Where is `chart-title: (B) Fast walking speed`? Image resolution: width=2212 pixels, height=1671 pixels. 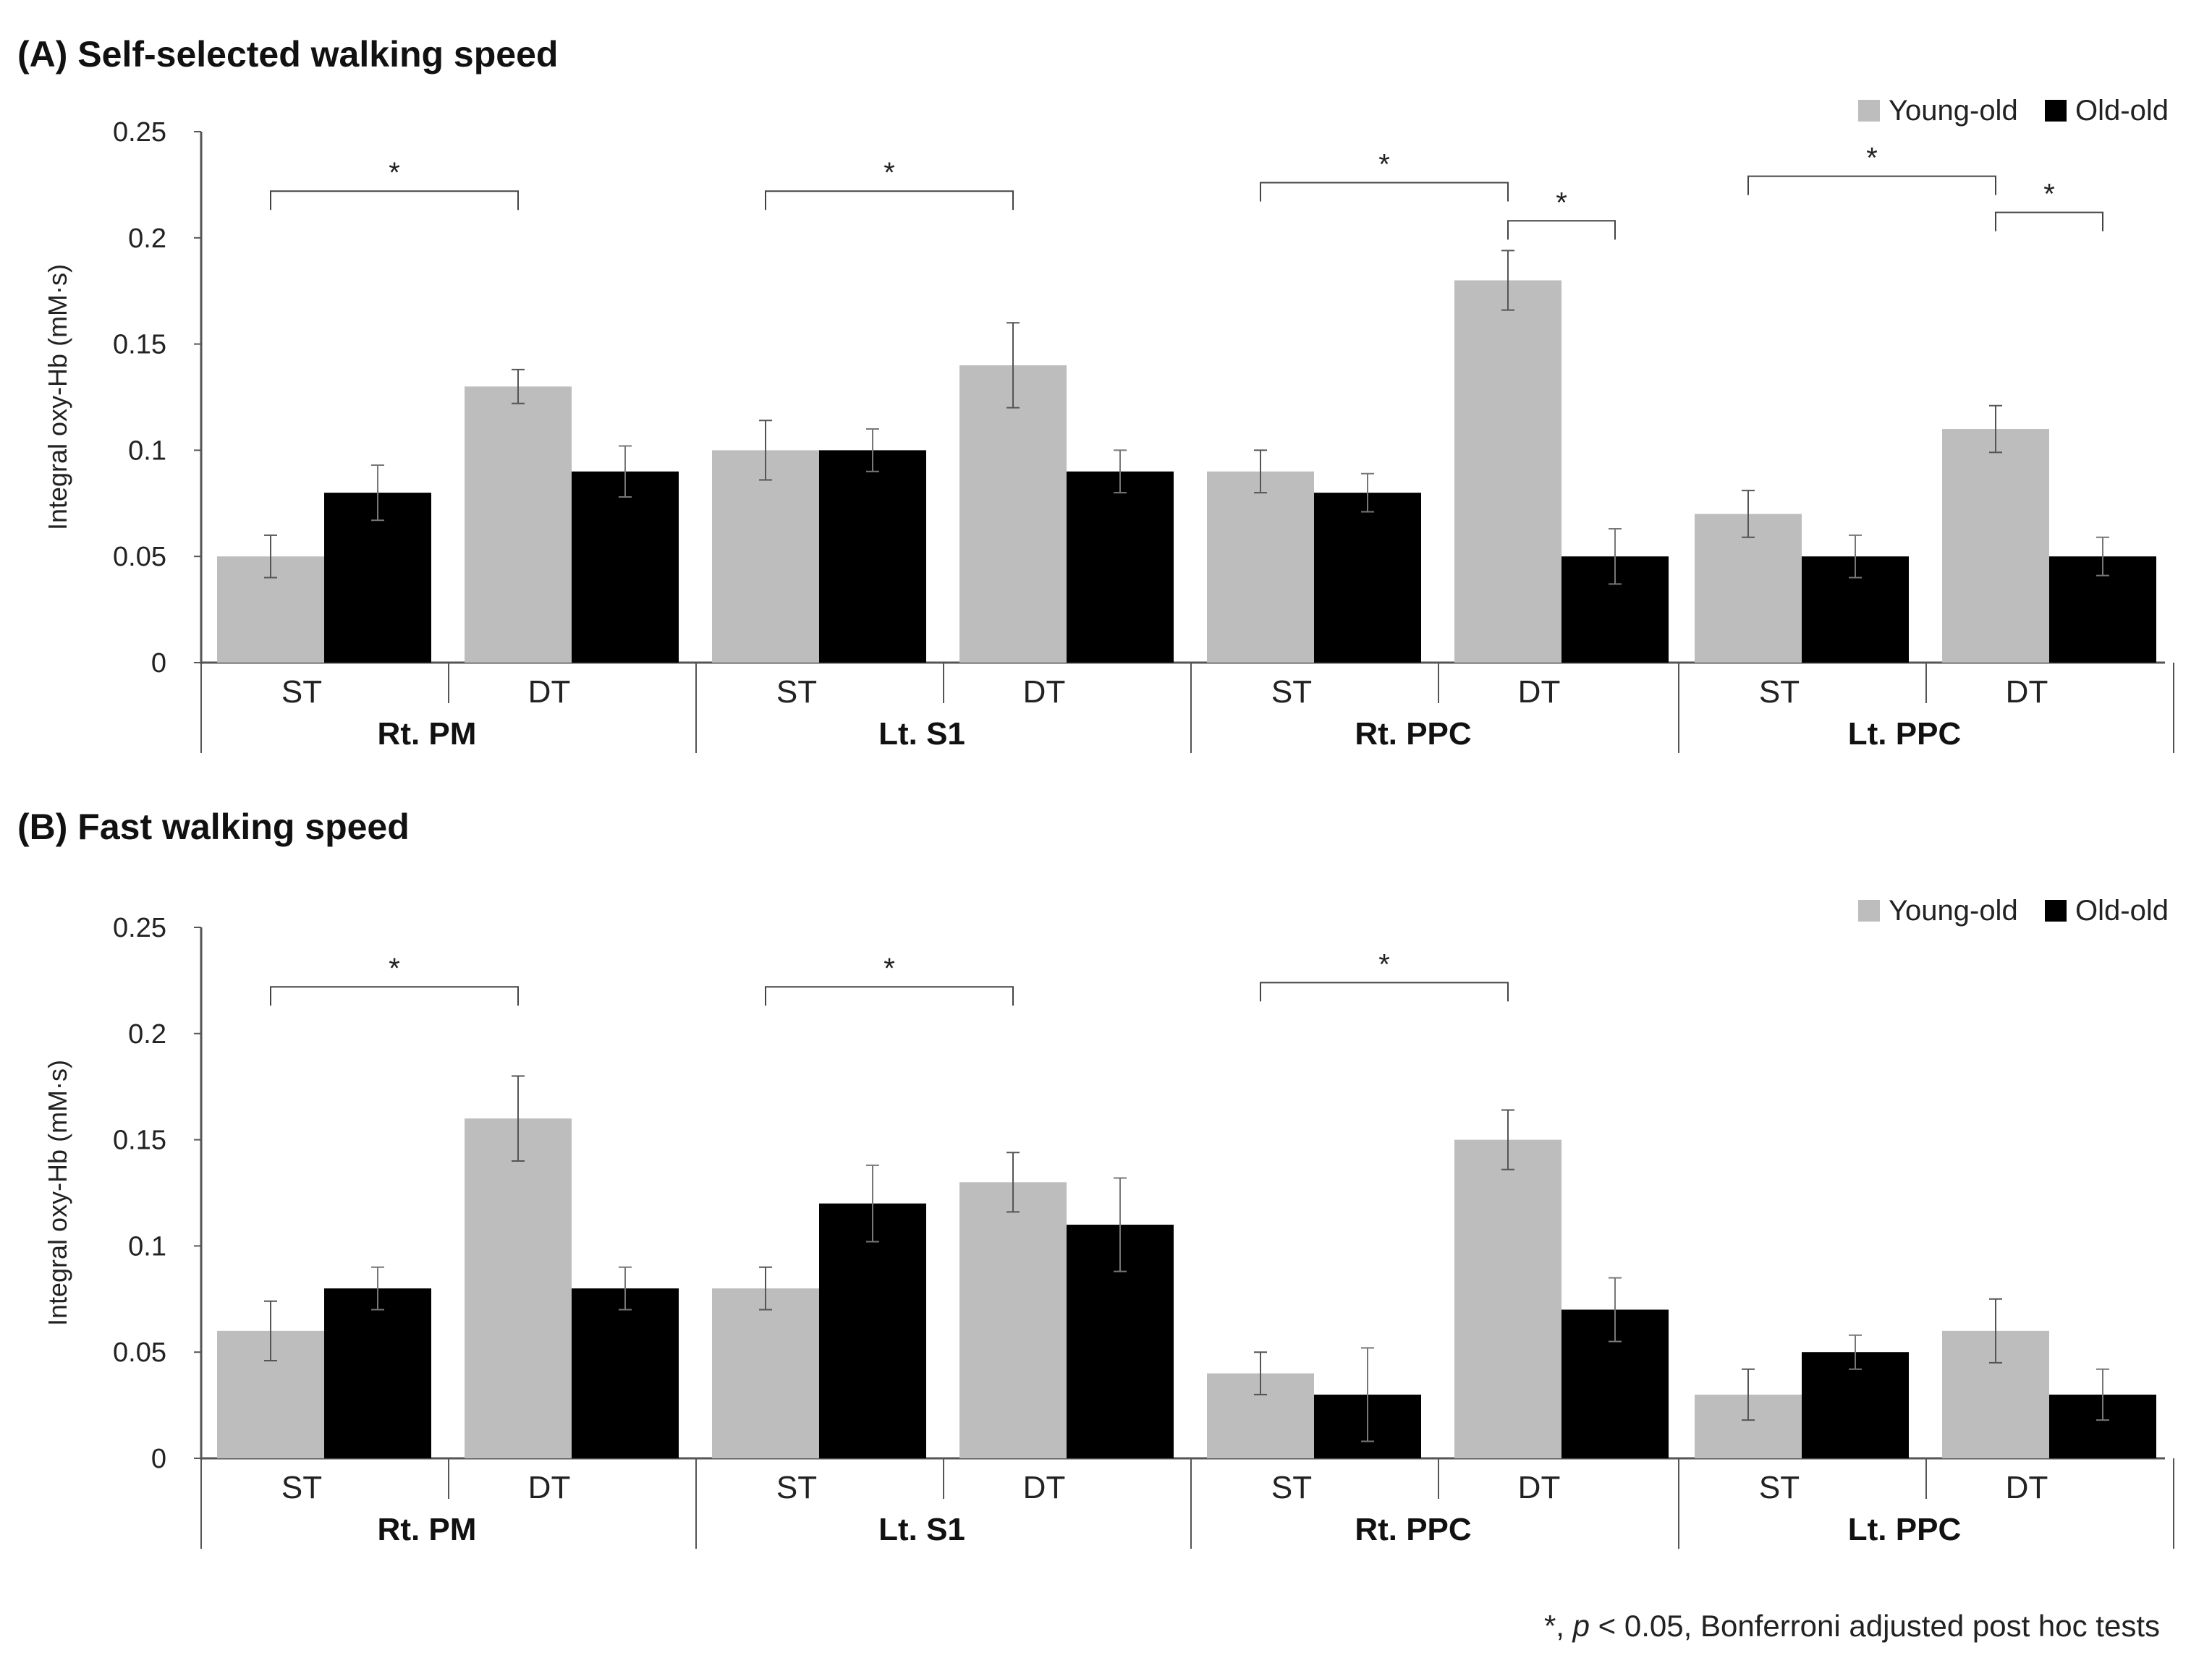 chart-title: (B) Fast walking speed is located at coordinates (213, 827).